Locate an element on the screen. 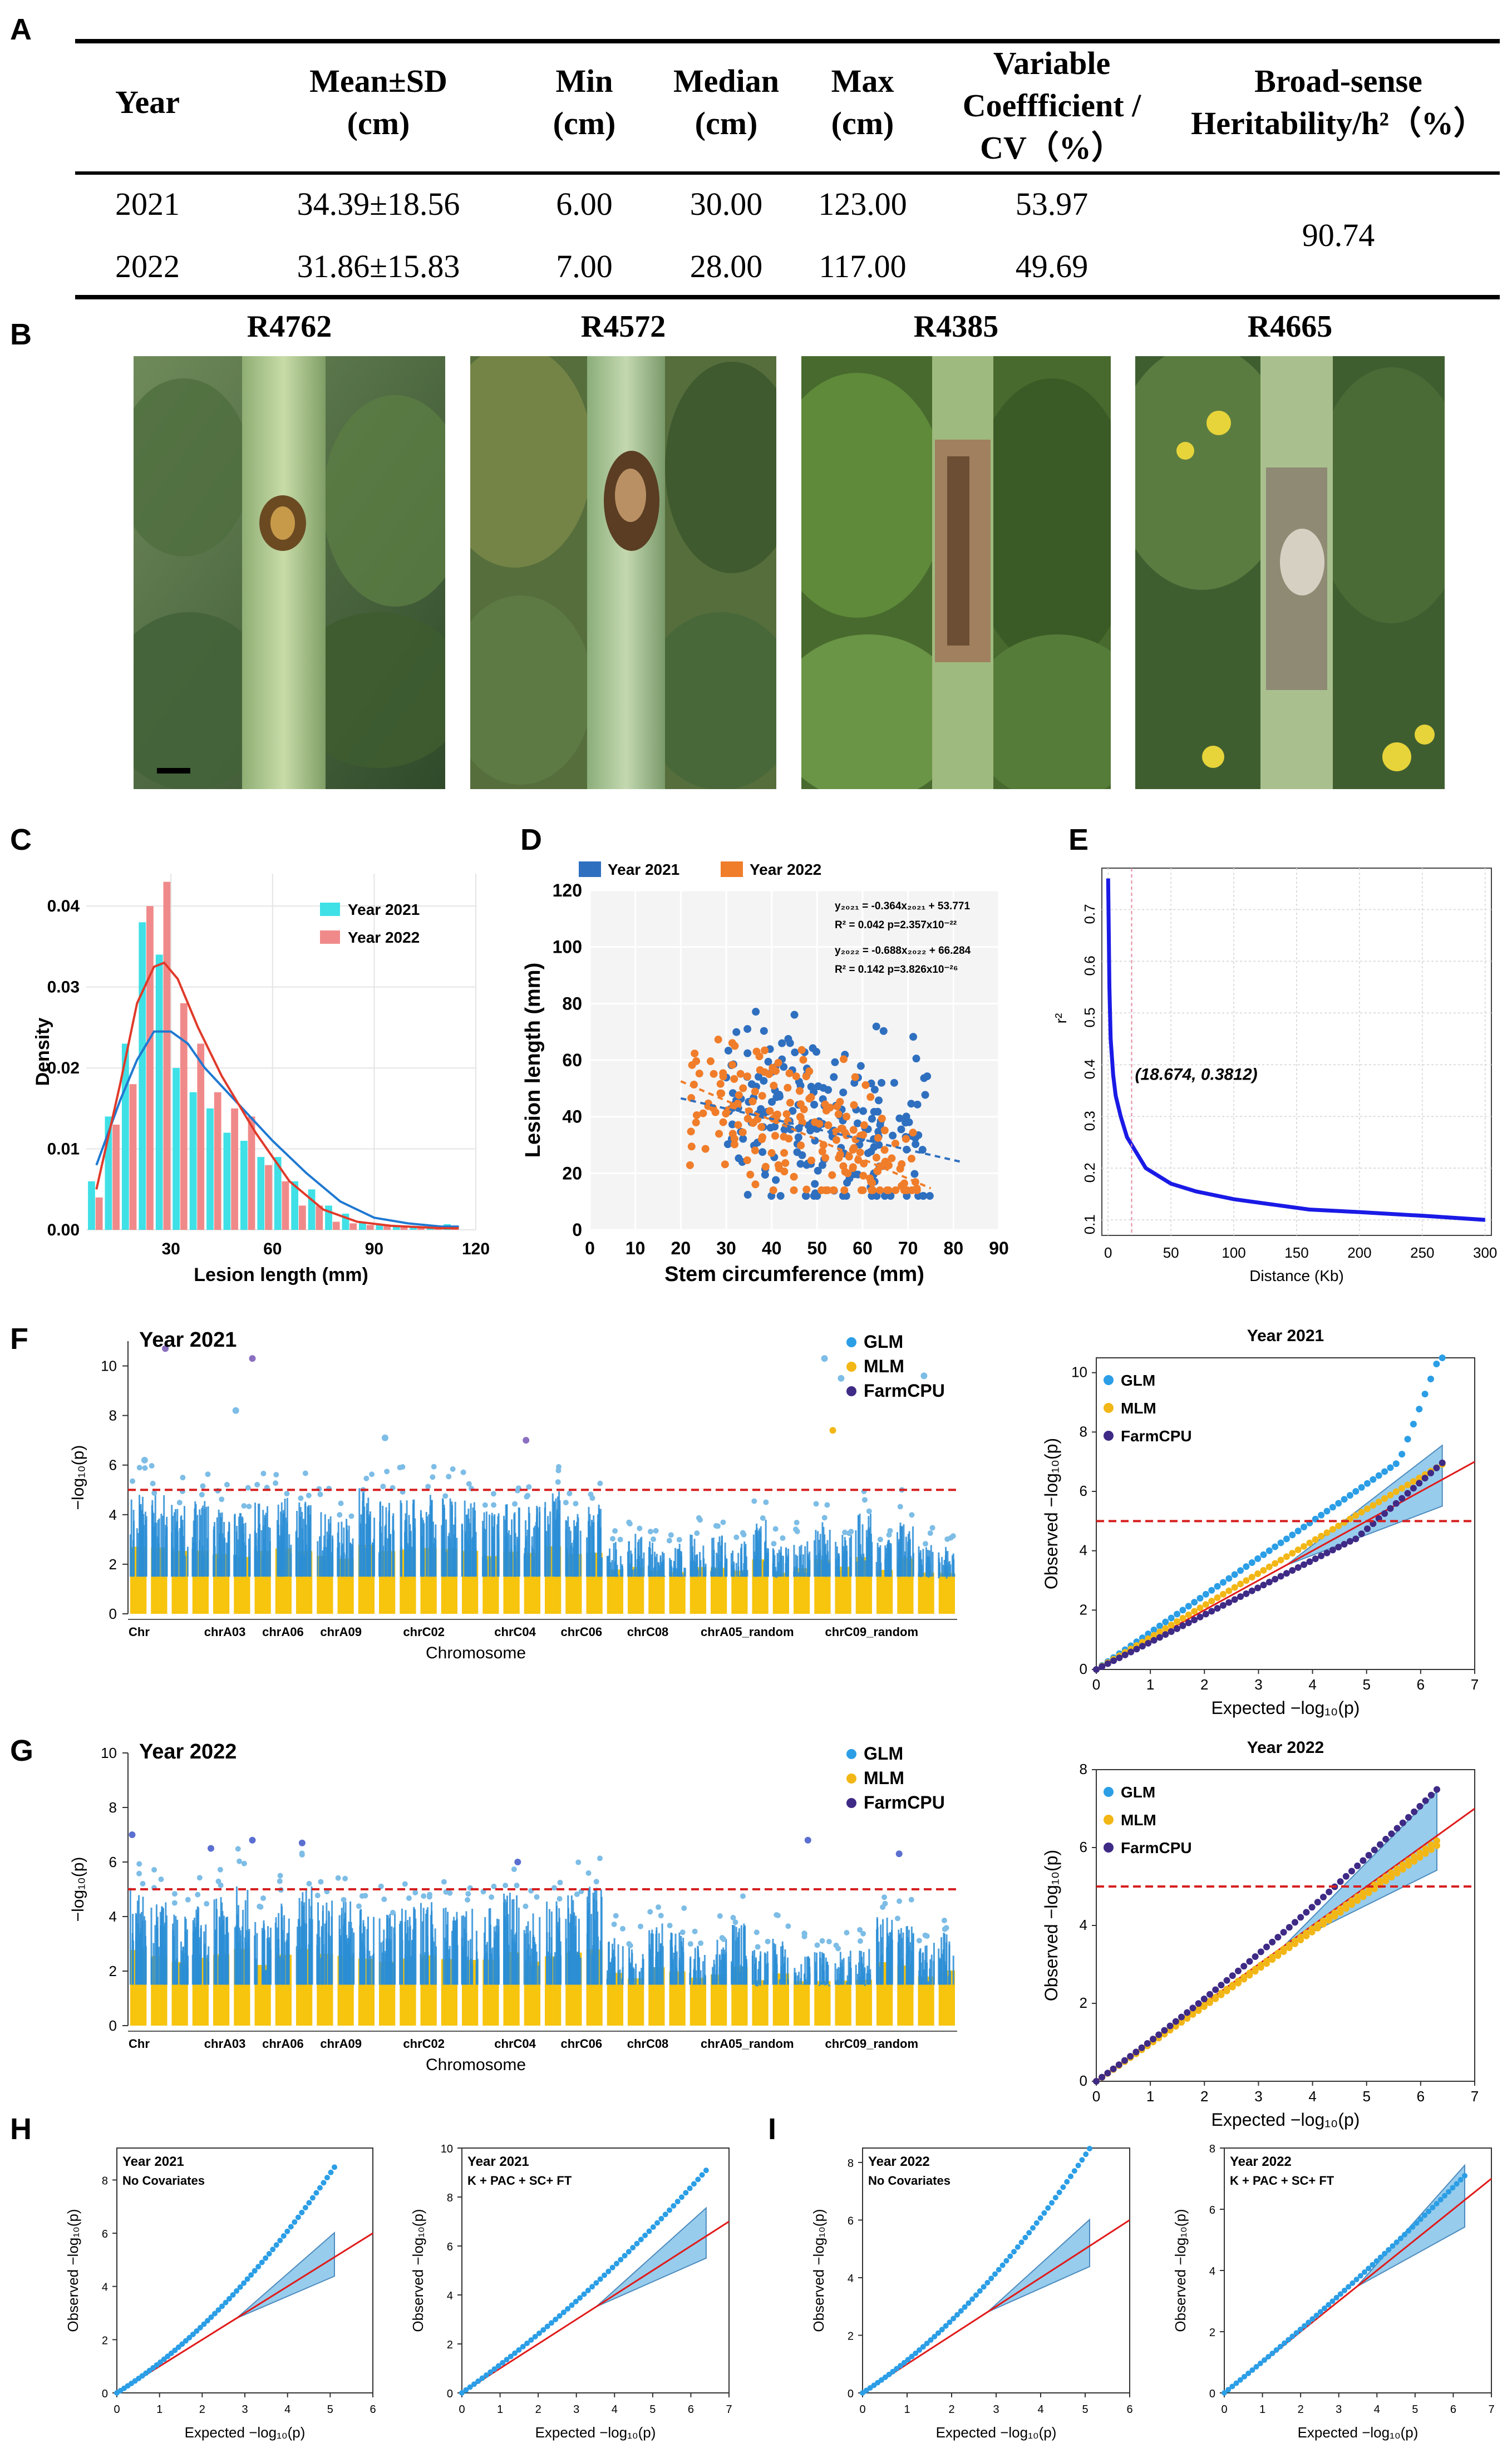 The width and height of the screenshot is (1512, 2453). y-tick-label: 6 is located at coordinates (450, 2247).